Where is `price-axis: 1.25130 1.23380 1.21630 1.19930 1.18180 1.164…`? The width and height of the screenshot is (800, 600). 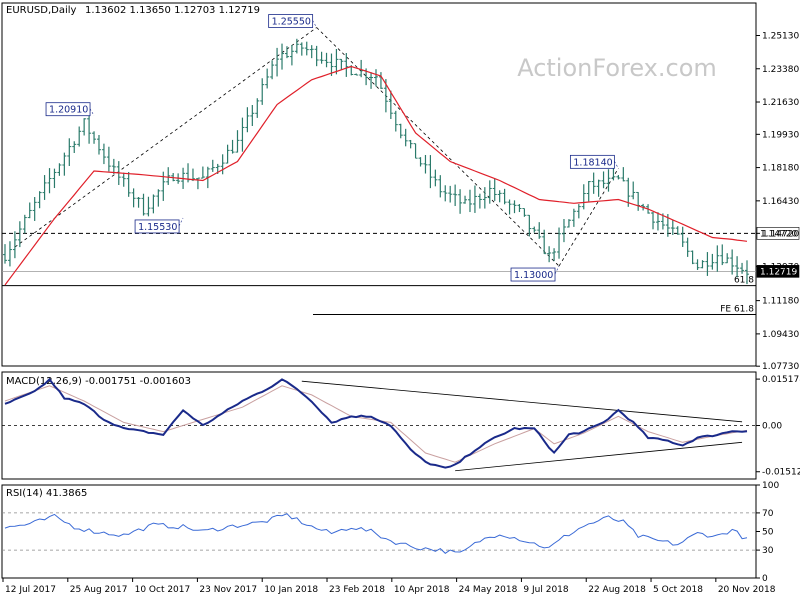
price-axis: 1.25130 1.23380 1.21630 1.19930 1.18180 1.164… is located at coordinates (777, 201).